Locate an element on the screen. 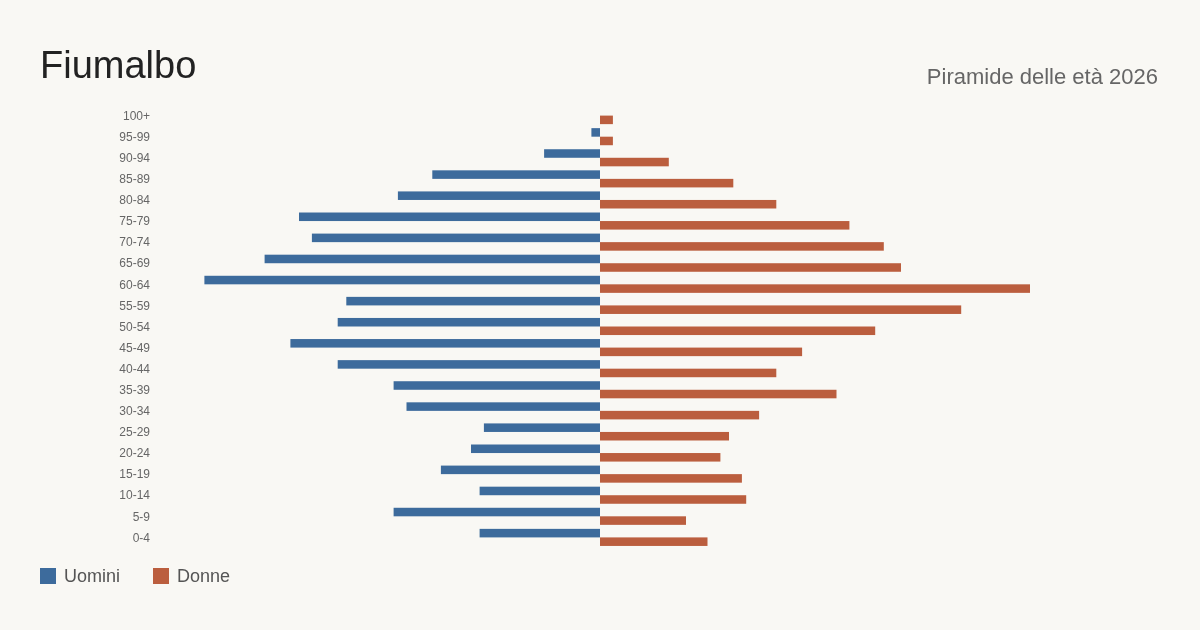 This screenshot has width=1200, height=630. y-tick-label: 10-14 is located at coordinates (135, 495).